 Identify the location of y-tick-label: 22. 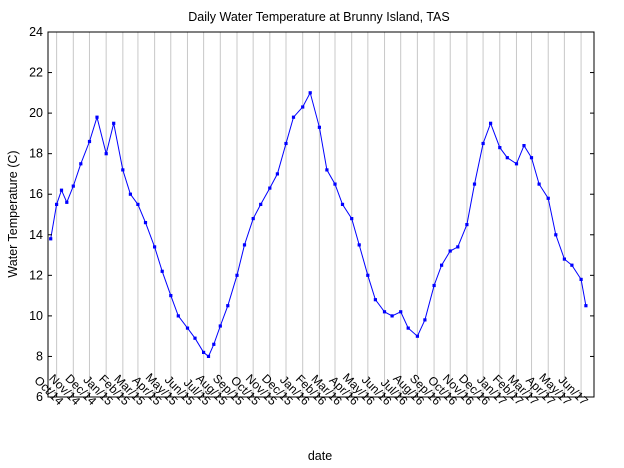
(36, 73).